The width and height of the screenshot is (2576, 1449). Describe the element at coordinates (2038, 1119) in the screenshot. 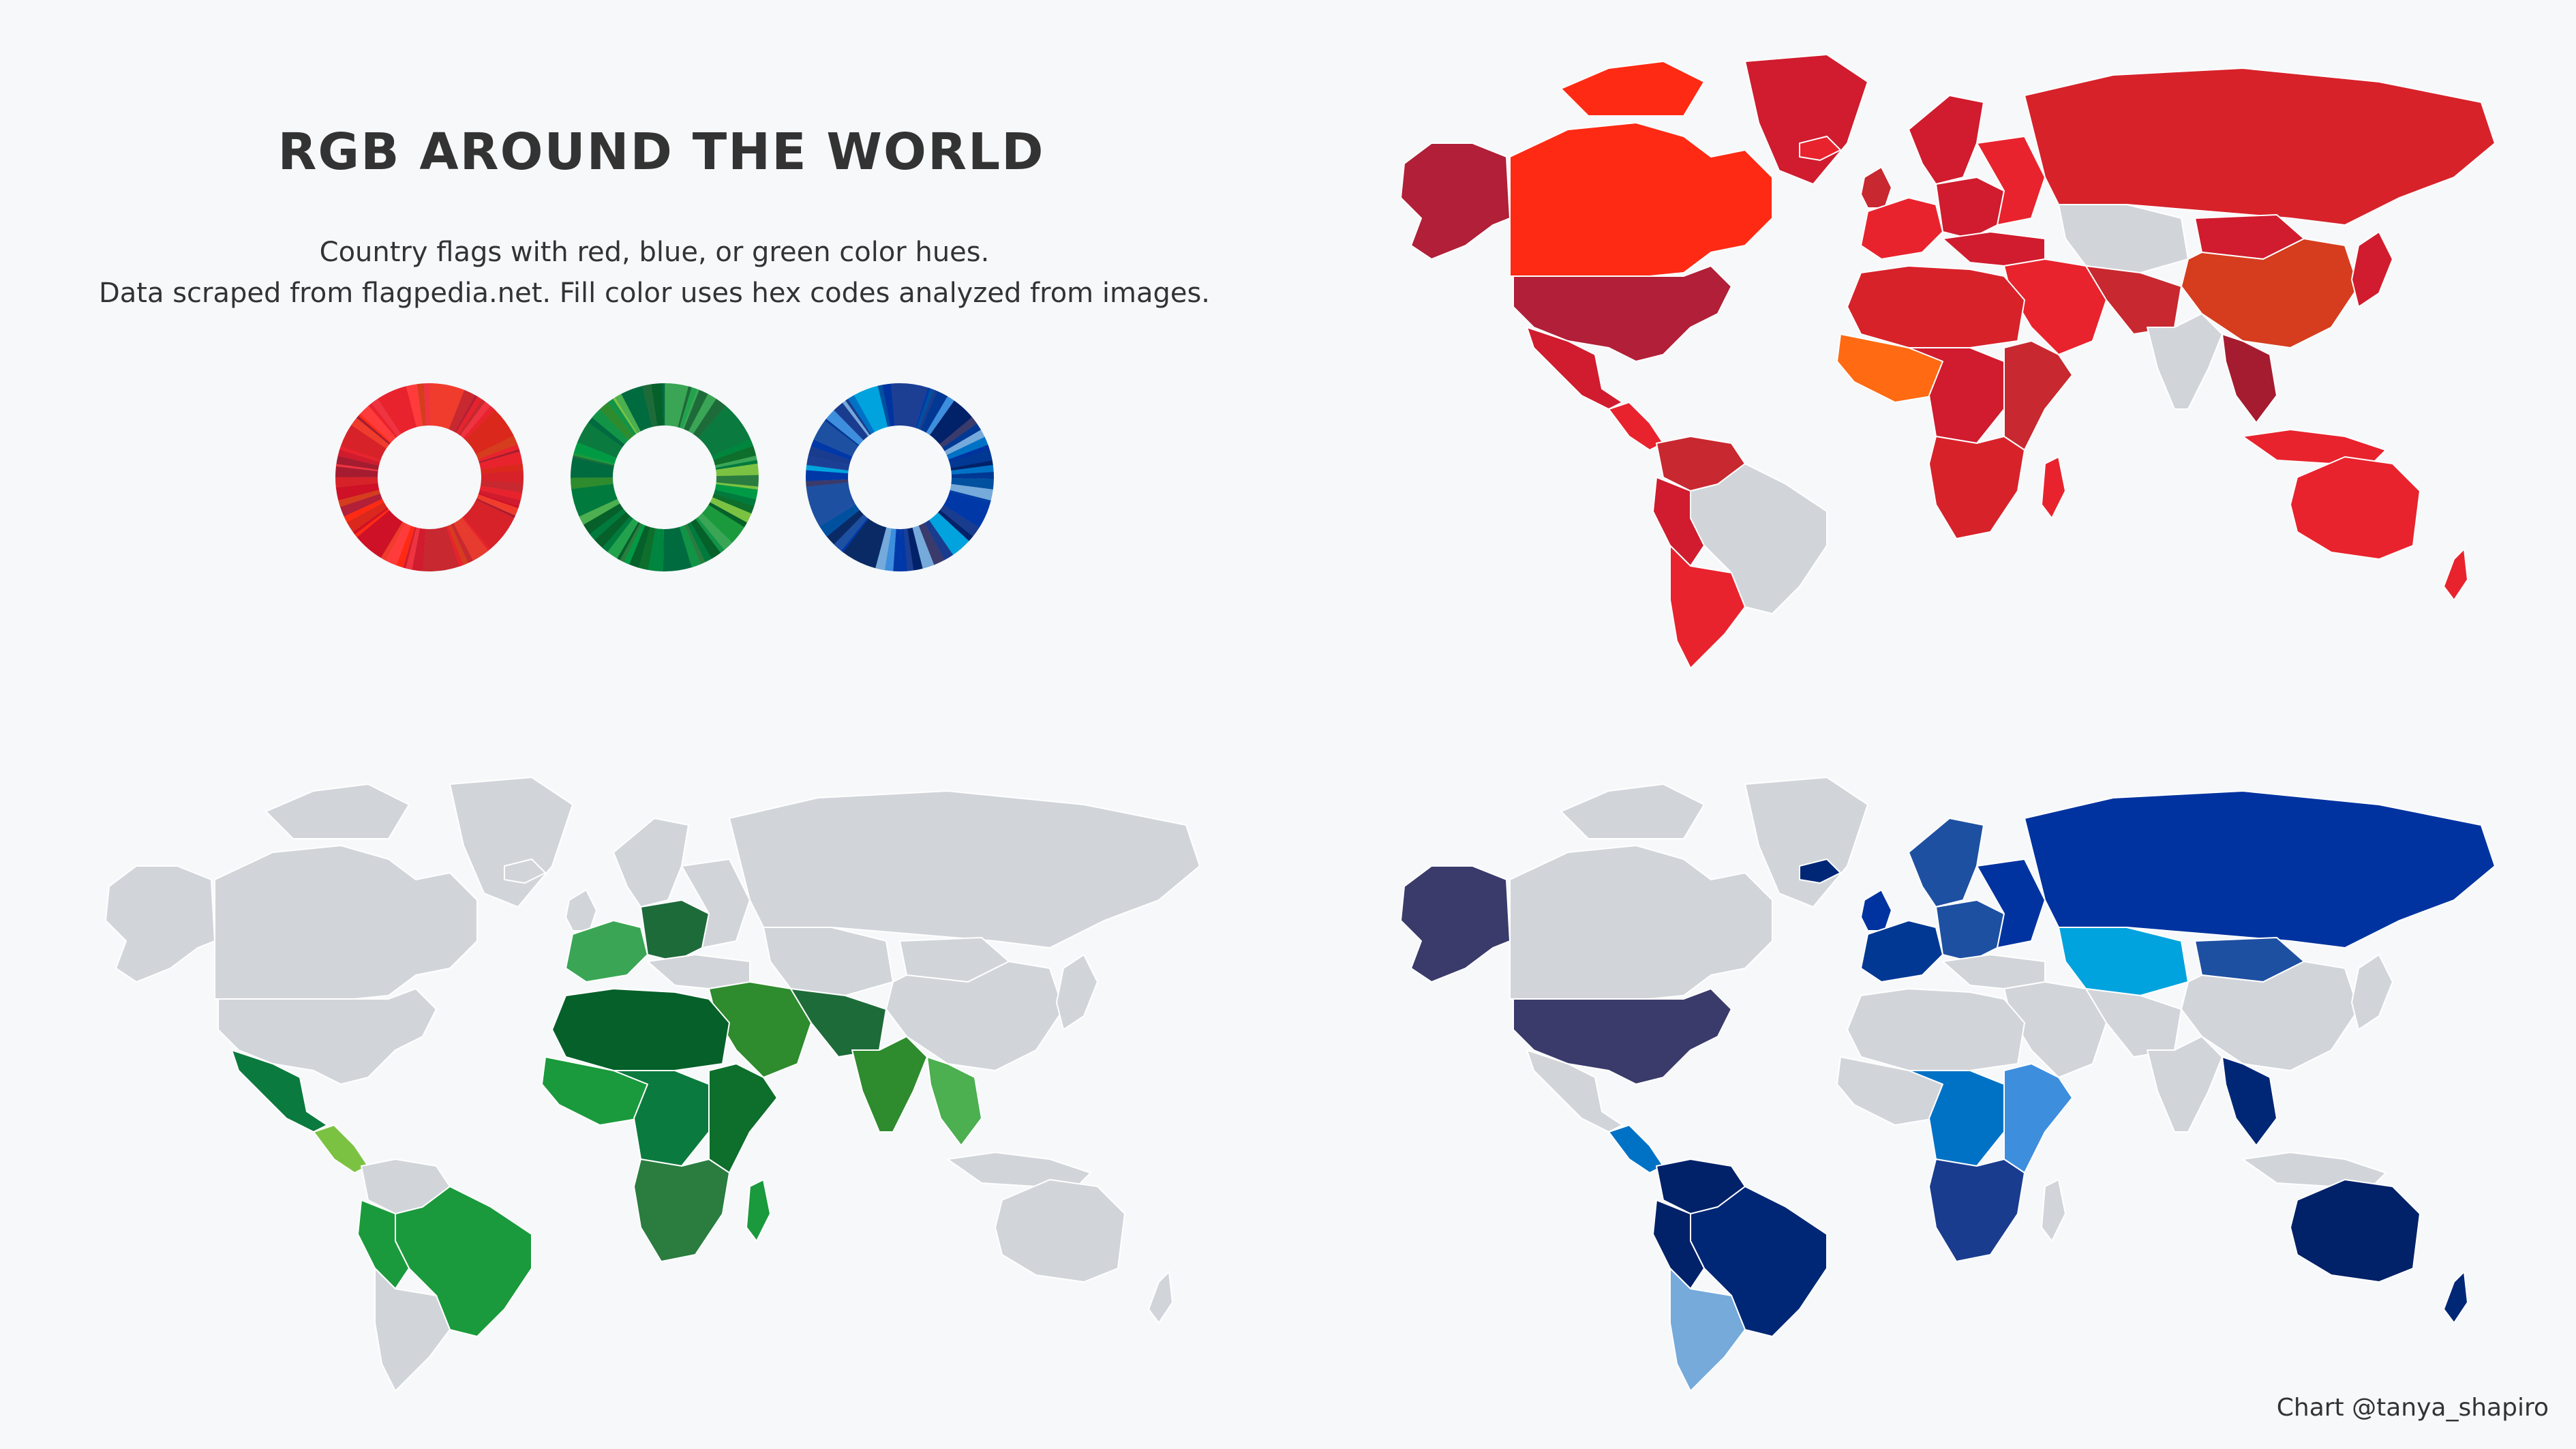

I see `blue-map-region-east-africa` at that location.